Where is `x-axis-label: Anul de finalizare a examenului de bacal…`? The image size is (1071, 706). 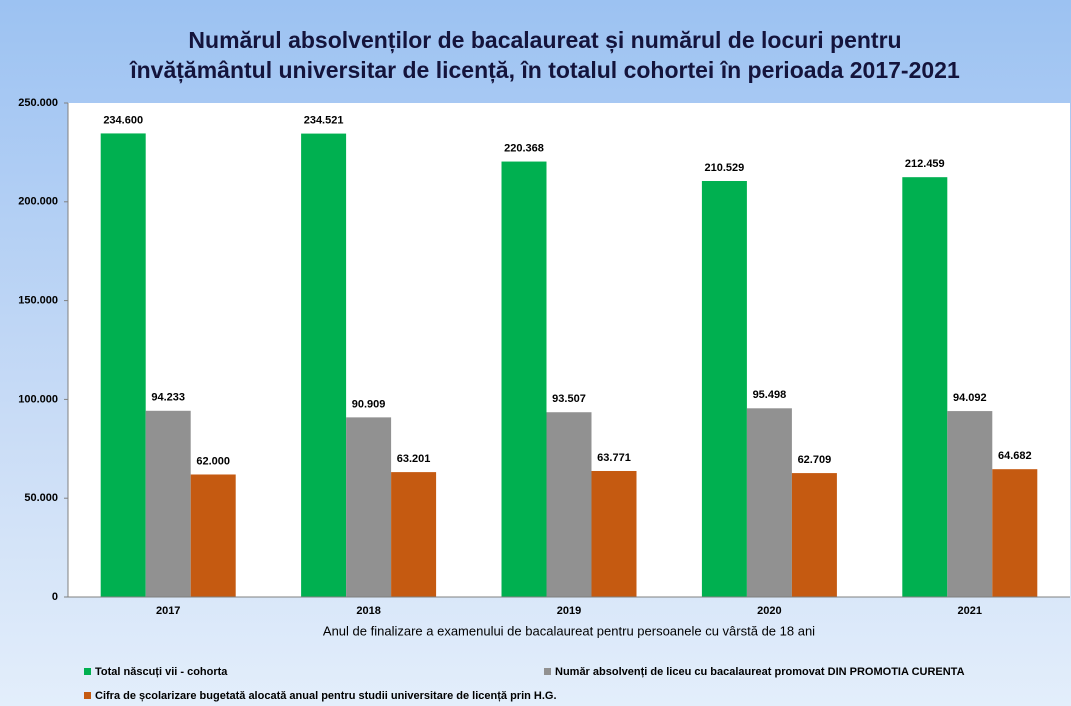
x-axis-label: Anul de finalizare a examenului de bacal… is located at coordinates (569, 630).